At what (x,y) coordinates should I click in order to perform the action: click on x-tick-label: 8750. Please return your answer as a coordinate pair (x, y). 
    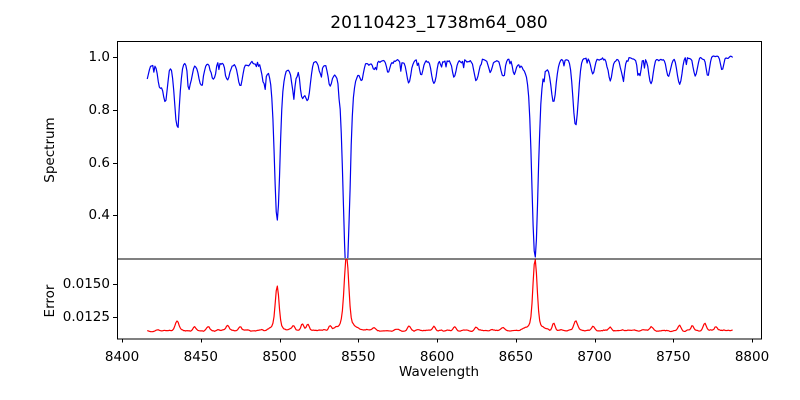
    Looking at the image, I should click on (673, 357).